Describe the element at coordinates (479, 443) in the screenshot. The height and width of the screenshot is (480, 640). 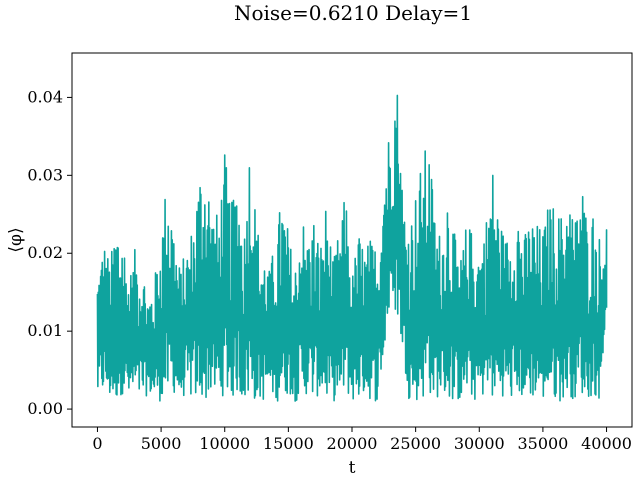
I see `x-tick-label: 30000` at that location.